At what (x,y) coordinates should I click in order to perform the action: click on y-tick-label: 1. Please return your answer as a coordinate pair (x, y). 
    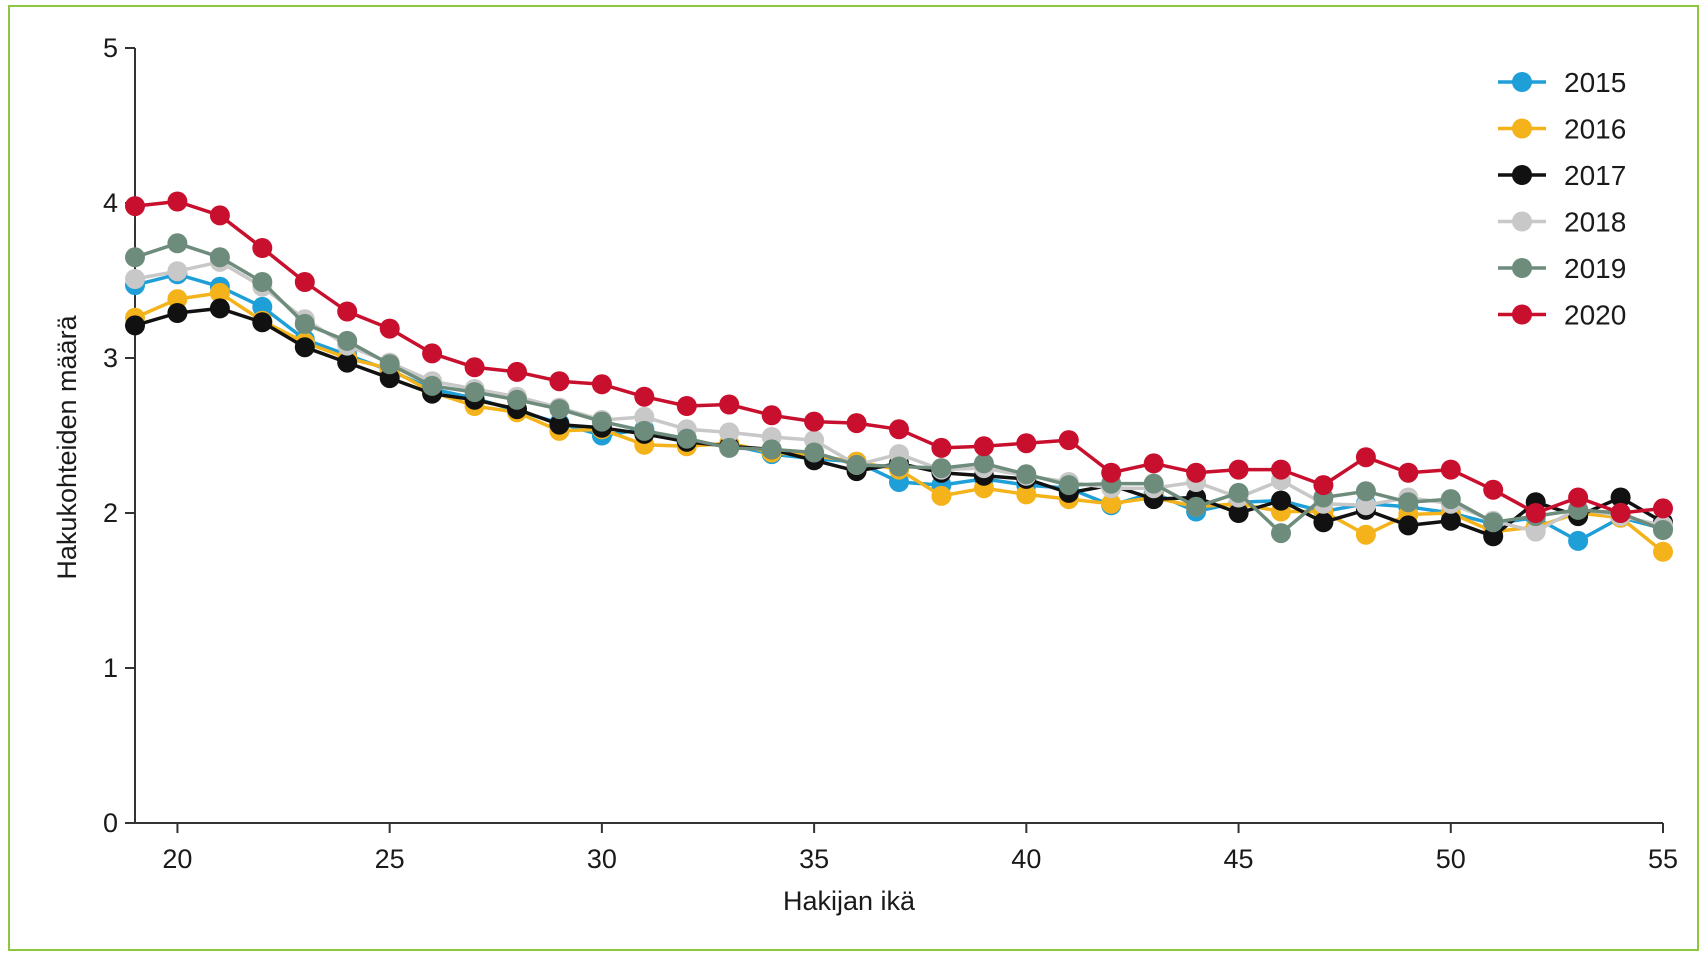
    Looking at the image, I should click on (110, 668).